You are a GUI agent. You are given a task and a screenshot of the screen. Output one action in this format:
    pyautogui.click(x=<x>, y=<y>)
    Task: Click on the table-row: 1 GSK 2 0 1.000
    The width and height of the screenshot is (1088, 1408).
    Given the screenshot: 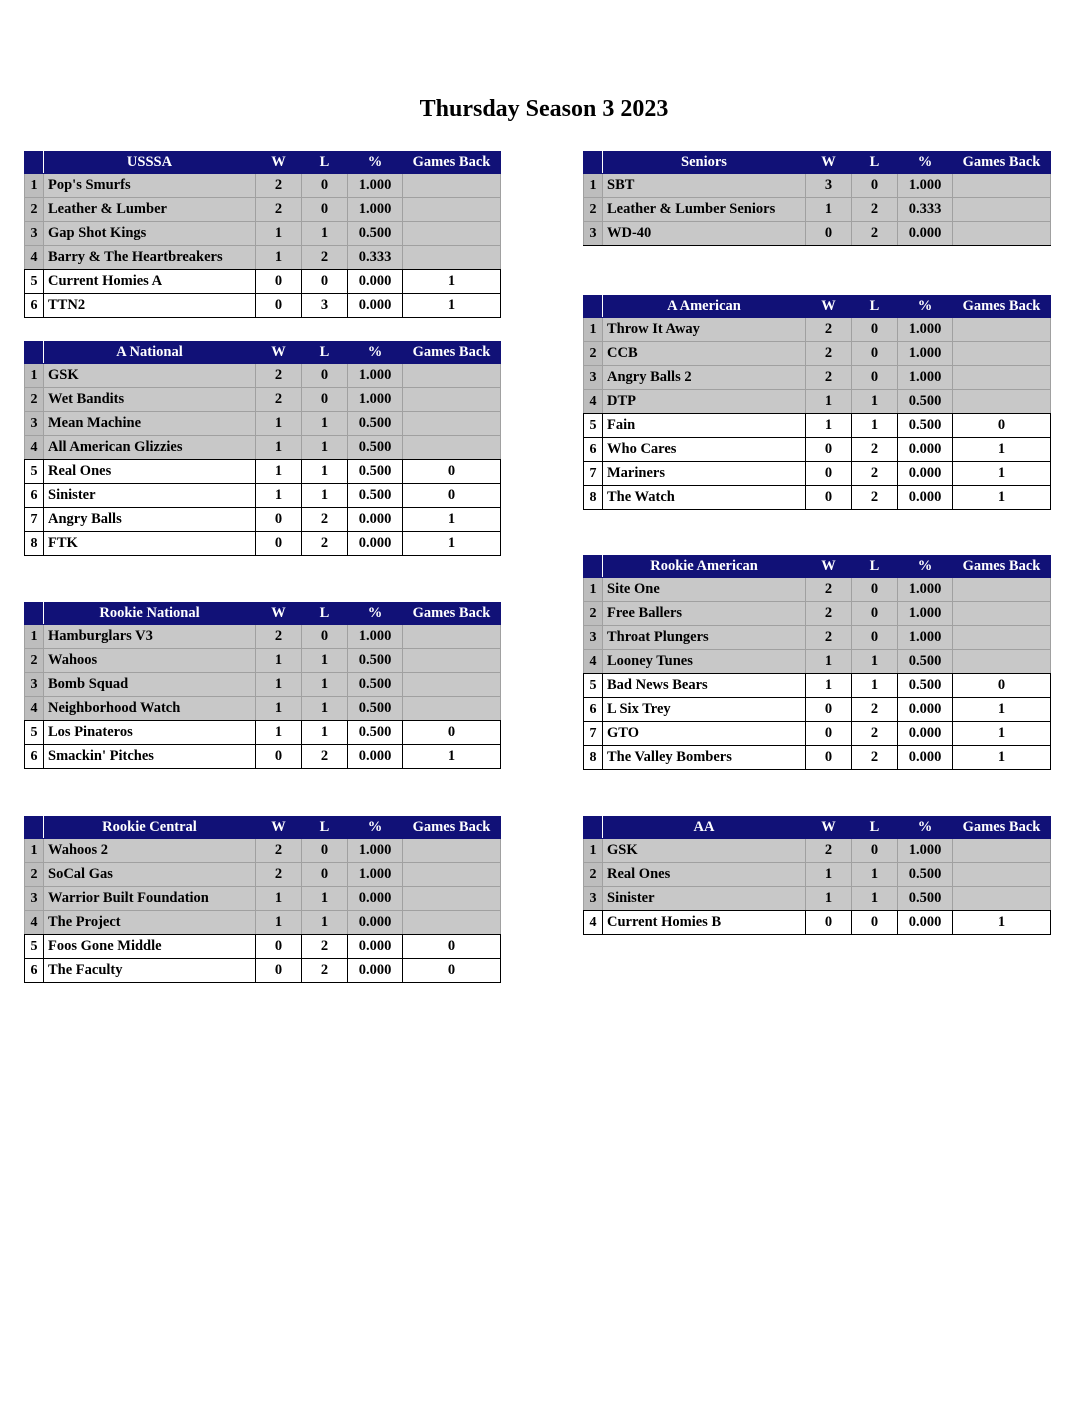 What is the action you would take?
    pyautogui.click(x=262, y=375)
    